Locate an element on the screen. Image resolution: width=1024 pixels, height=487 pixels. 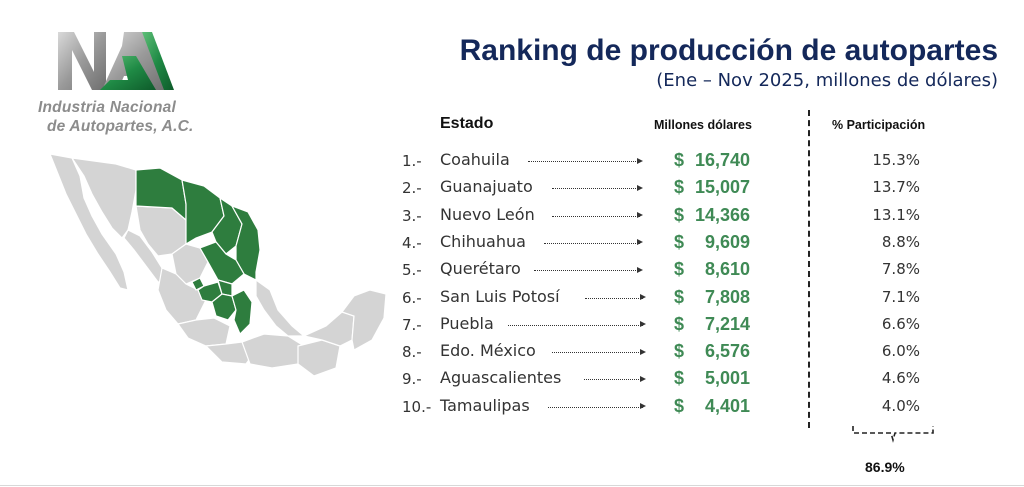
map-jalisco is located at coordinates (182, 296).